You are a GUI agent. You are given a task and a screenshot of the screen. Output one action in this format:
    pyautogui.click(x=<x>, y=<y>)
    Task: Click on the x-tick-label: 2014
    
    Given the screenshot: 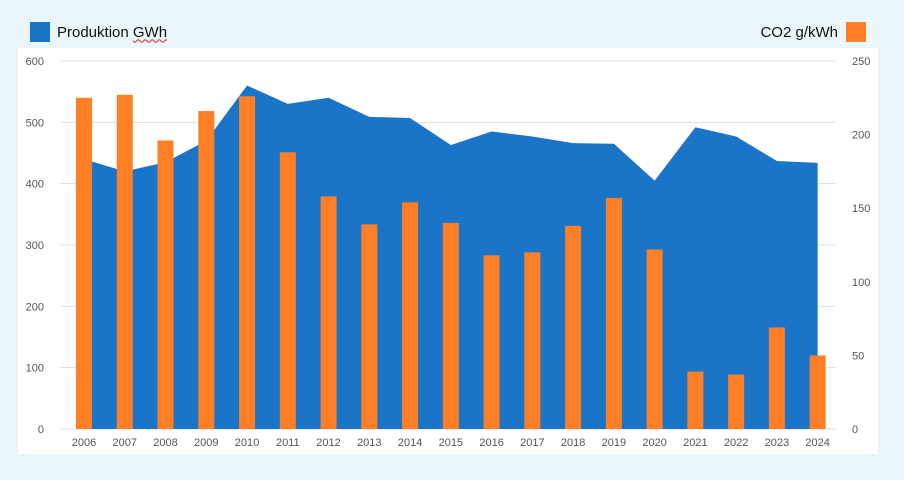 What is the action you would take?
    pyautogui.click(x=410, y=443)
    